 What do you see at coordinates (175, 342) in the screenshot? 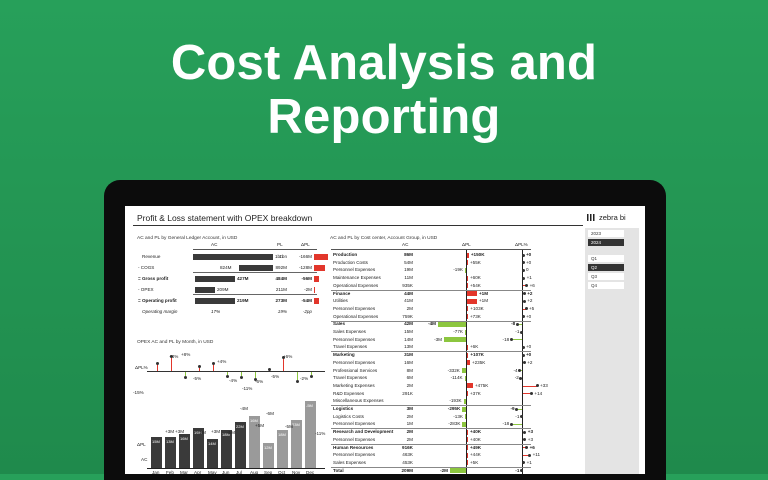
I see `month-chart-subtitle: OPEX AC and PL by Month, in USD` at bounding box center [175, 342].